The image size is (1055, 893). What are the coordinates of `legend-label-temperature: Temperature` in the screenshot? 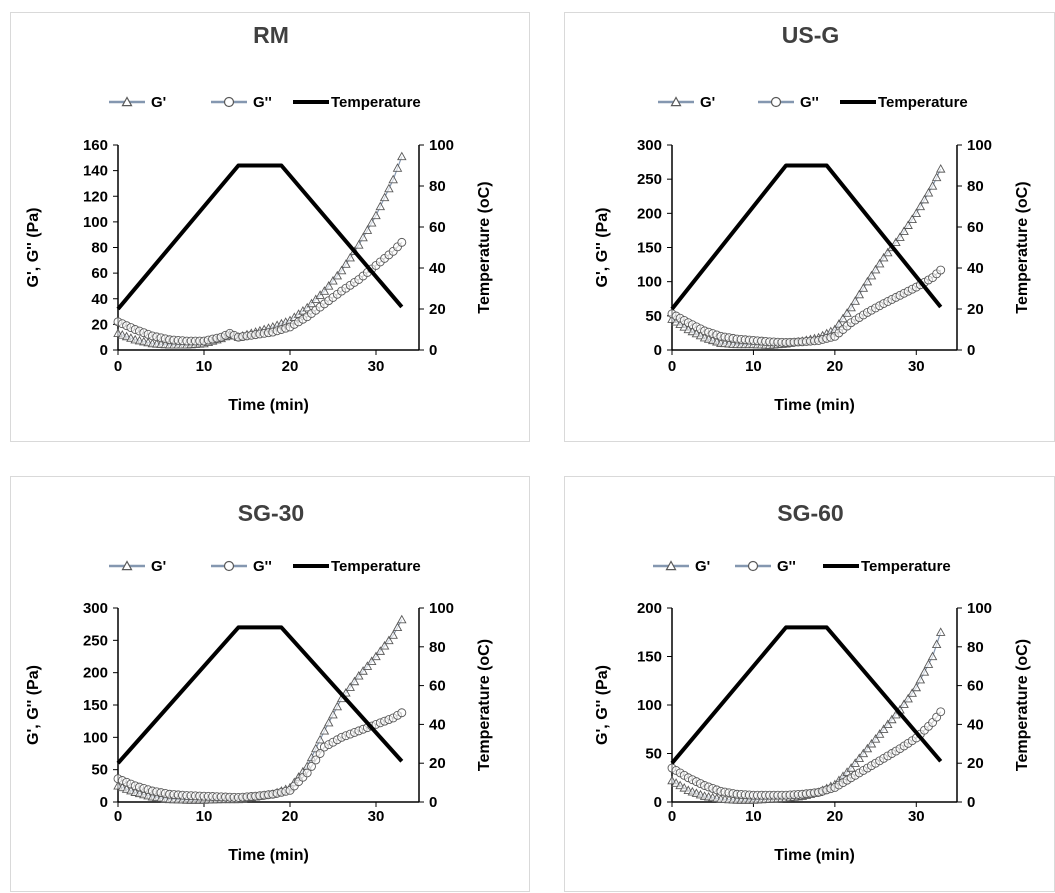 It's located at (906, 566).